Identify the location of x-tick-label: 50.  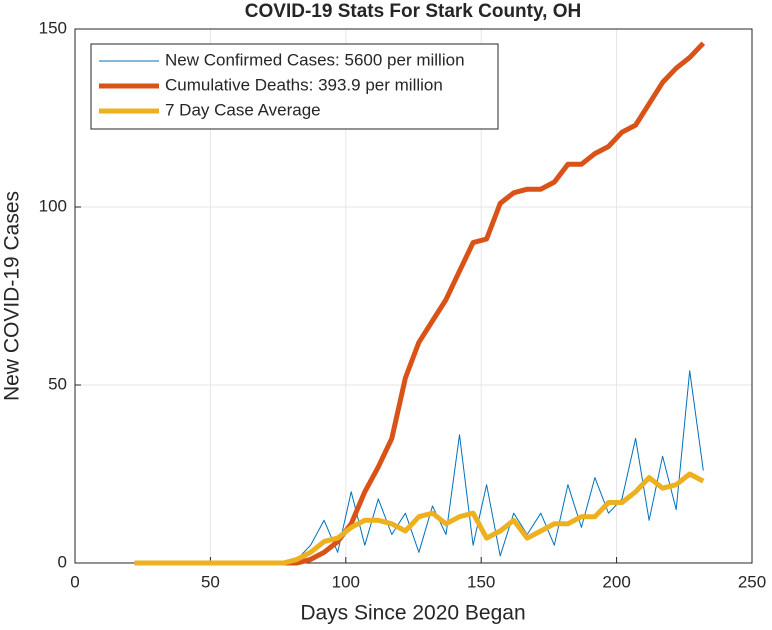
(210, 581).